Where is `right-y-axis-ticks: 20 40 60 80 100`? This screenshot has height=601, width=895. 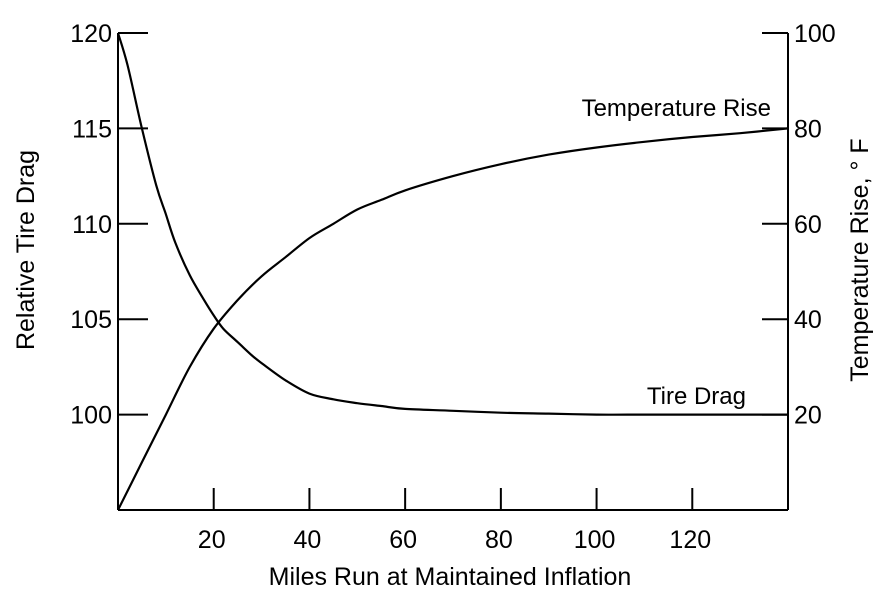
right-y-axis-ticks: 20 40 60 80 100 is located at coordinates (799, 225).